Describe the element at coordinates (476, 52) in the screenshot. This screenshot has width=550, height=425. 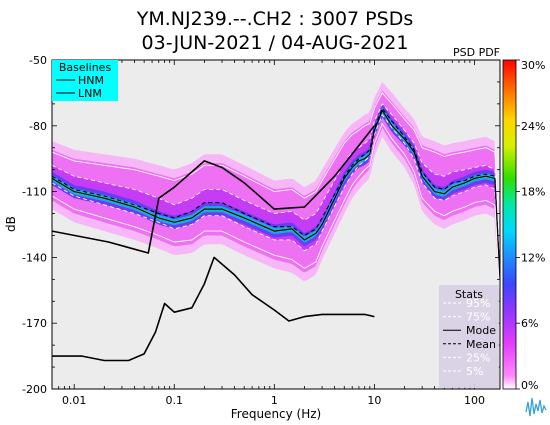
I see `panel-label: PSD PDF` at that location.